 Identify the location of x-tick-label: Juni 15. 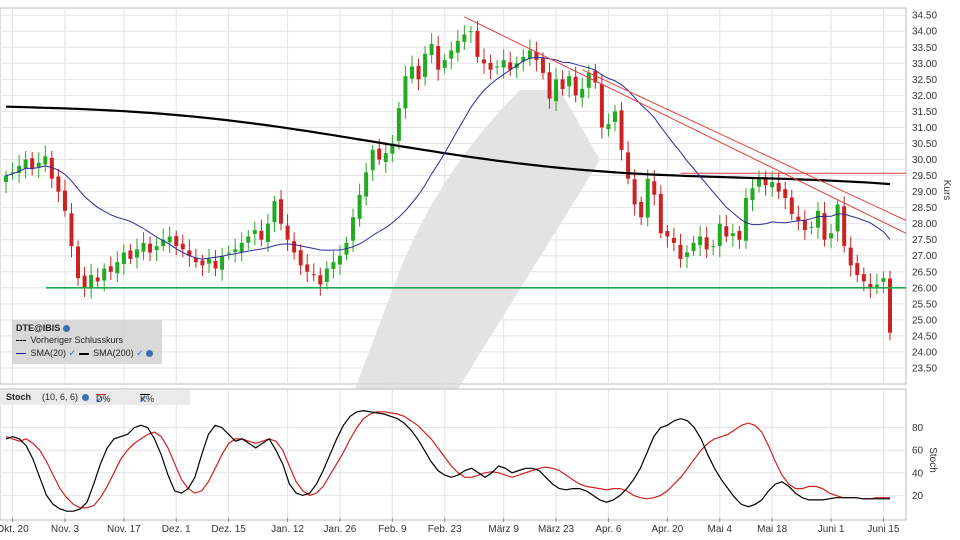
(883, 529).